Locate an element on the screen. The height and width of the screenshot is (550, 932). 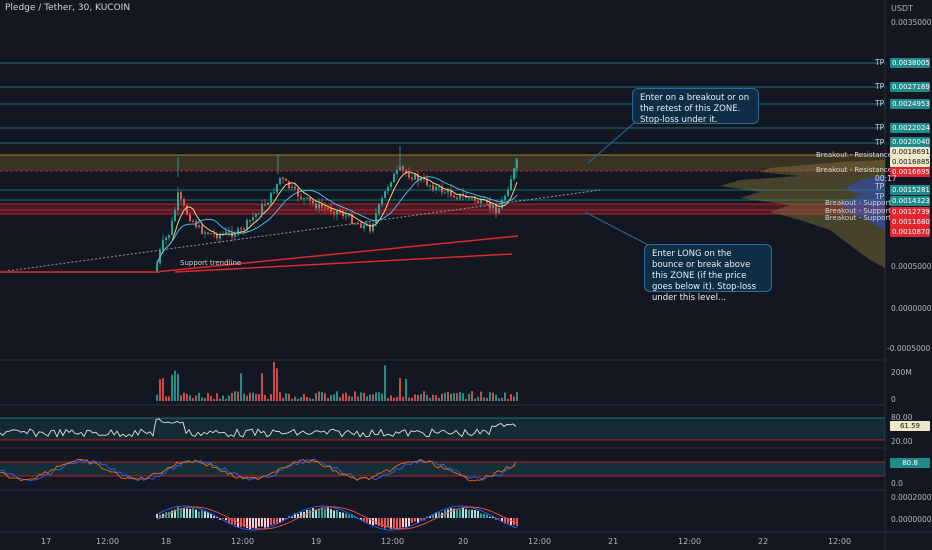
rsi-series is located at coordinates (258, 428).